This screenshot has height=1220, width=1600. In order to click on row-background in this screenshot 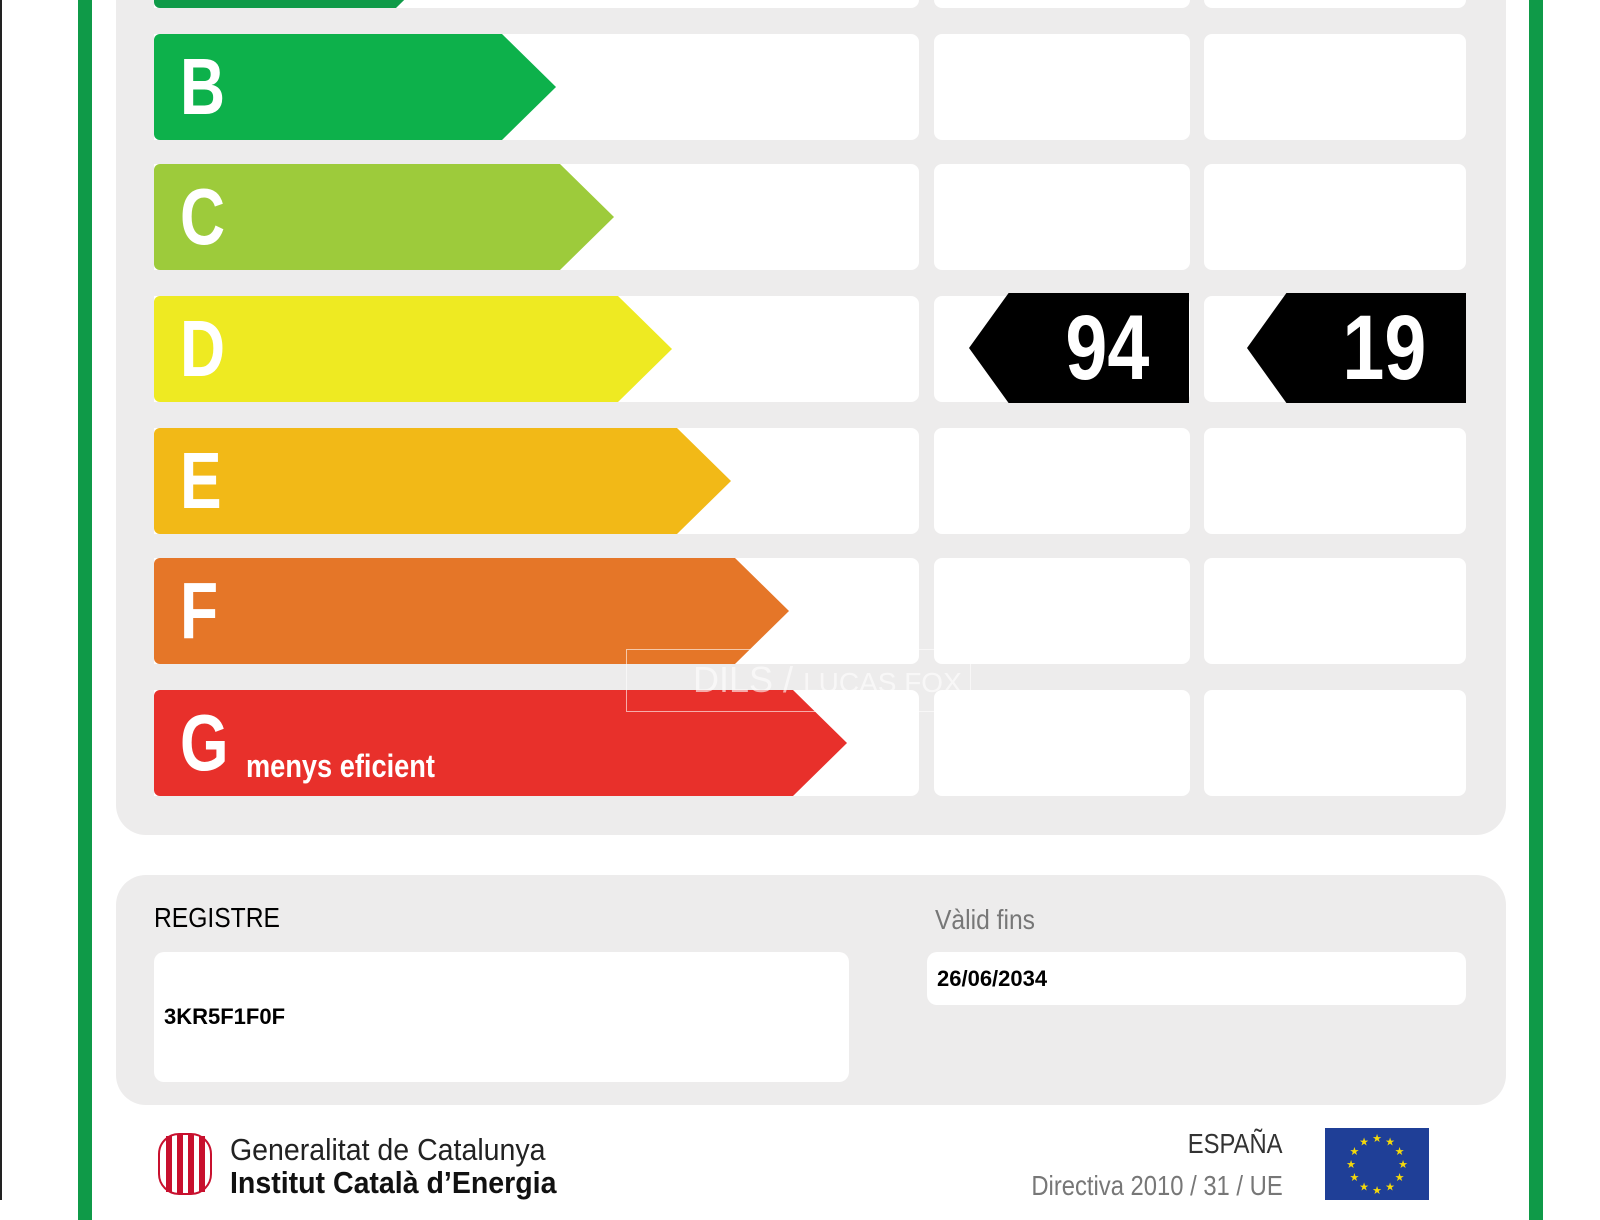, I will do `click(536, 4)`.